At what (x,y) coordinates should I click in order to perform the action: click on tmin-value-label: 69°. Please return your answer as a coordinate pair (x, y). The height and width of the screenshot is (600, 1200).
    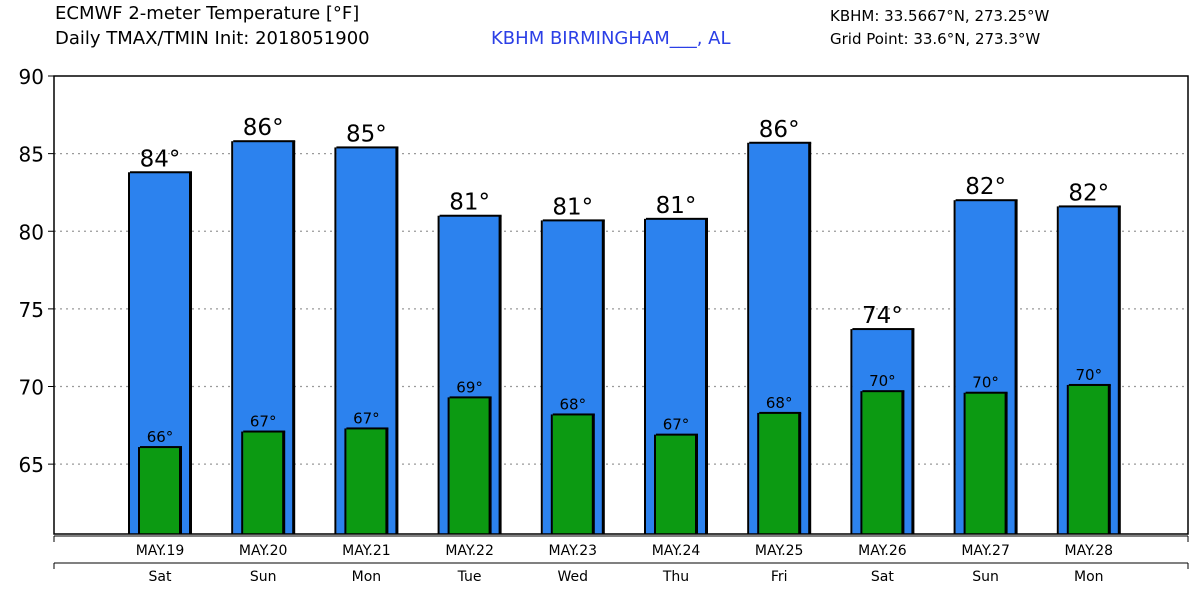
    Looking at the image, I should click on (469, 387).